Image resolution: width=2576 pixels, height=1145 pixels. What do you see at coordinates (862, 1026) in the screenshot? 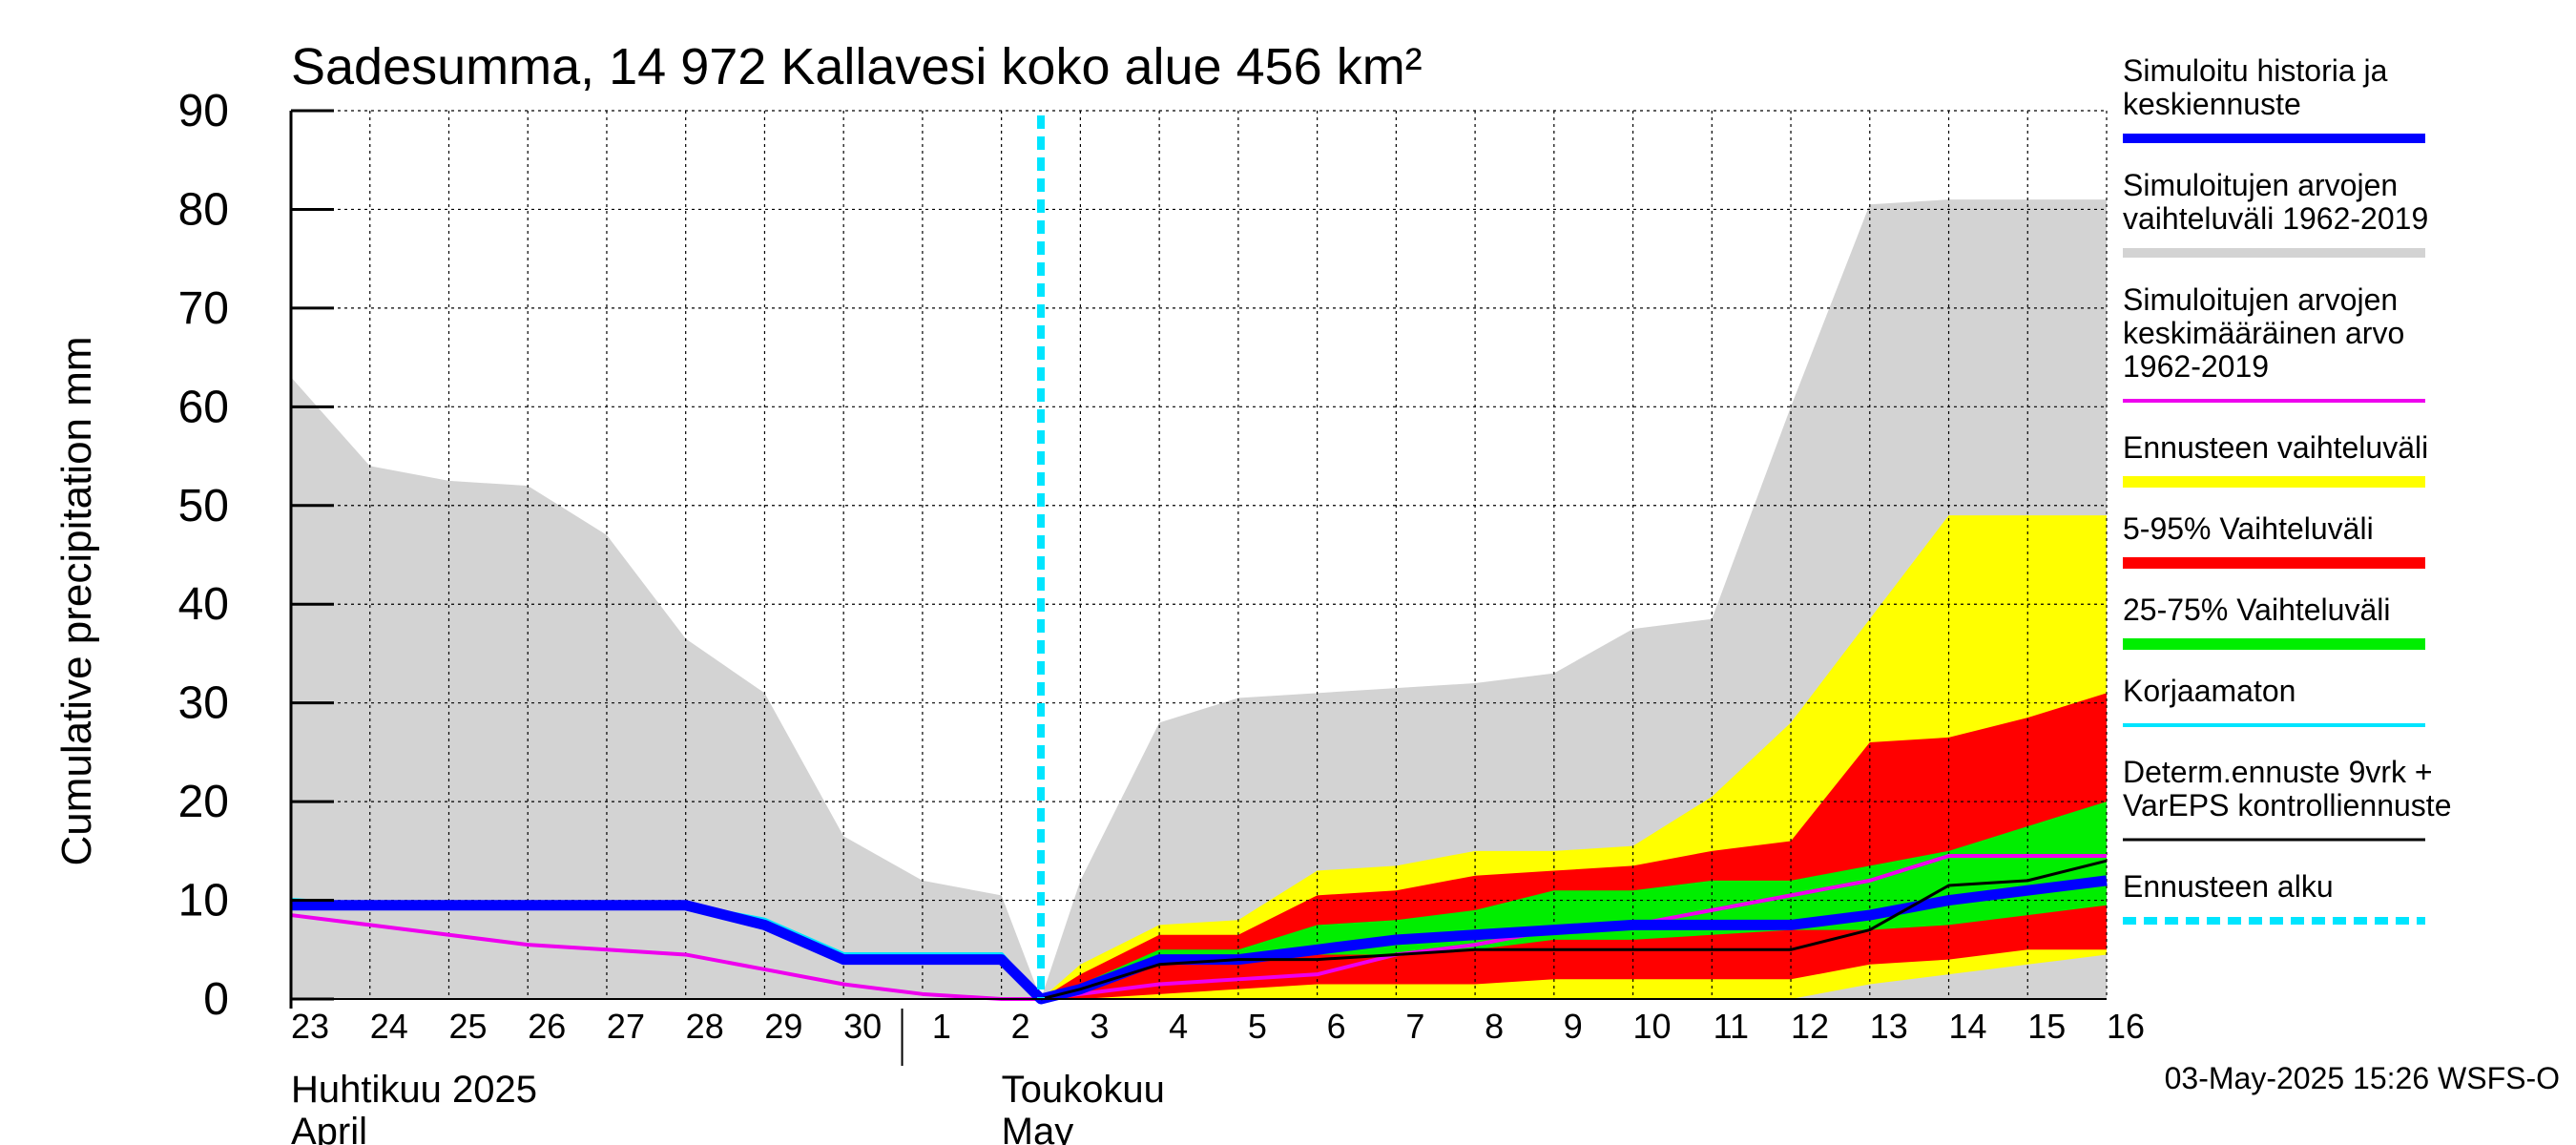
I see `x-tick-label: 30` at bounding box center [862, 1026].